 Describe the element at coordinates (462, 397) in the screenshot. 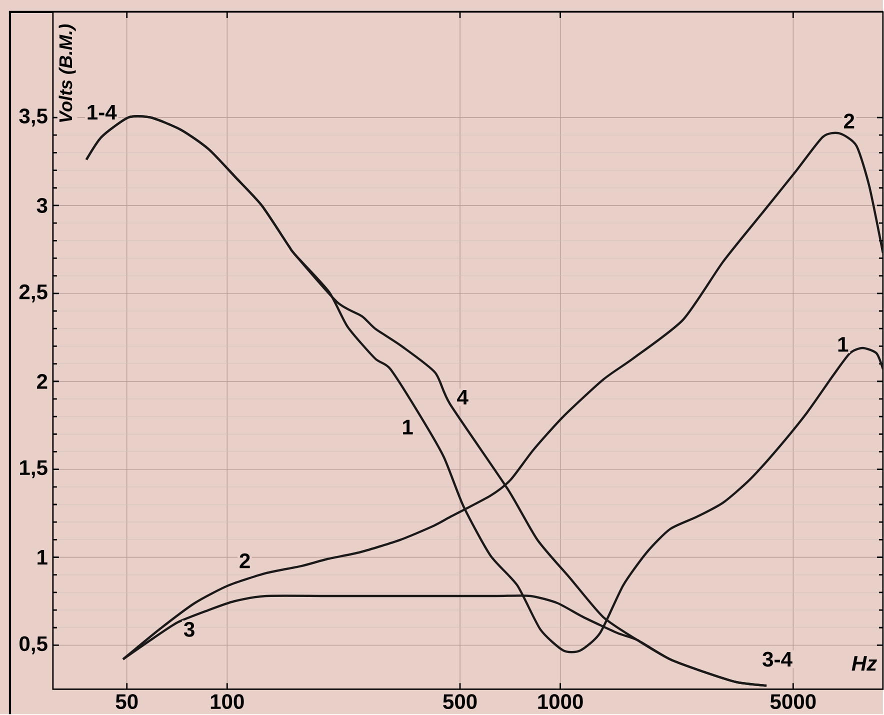

I see `annotation: 4` at that location.